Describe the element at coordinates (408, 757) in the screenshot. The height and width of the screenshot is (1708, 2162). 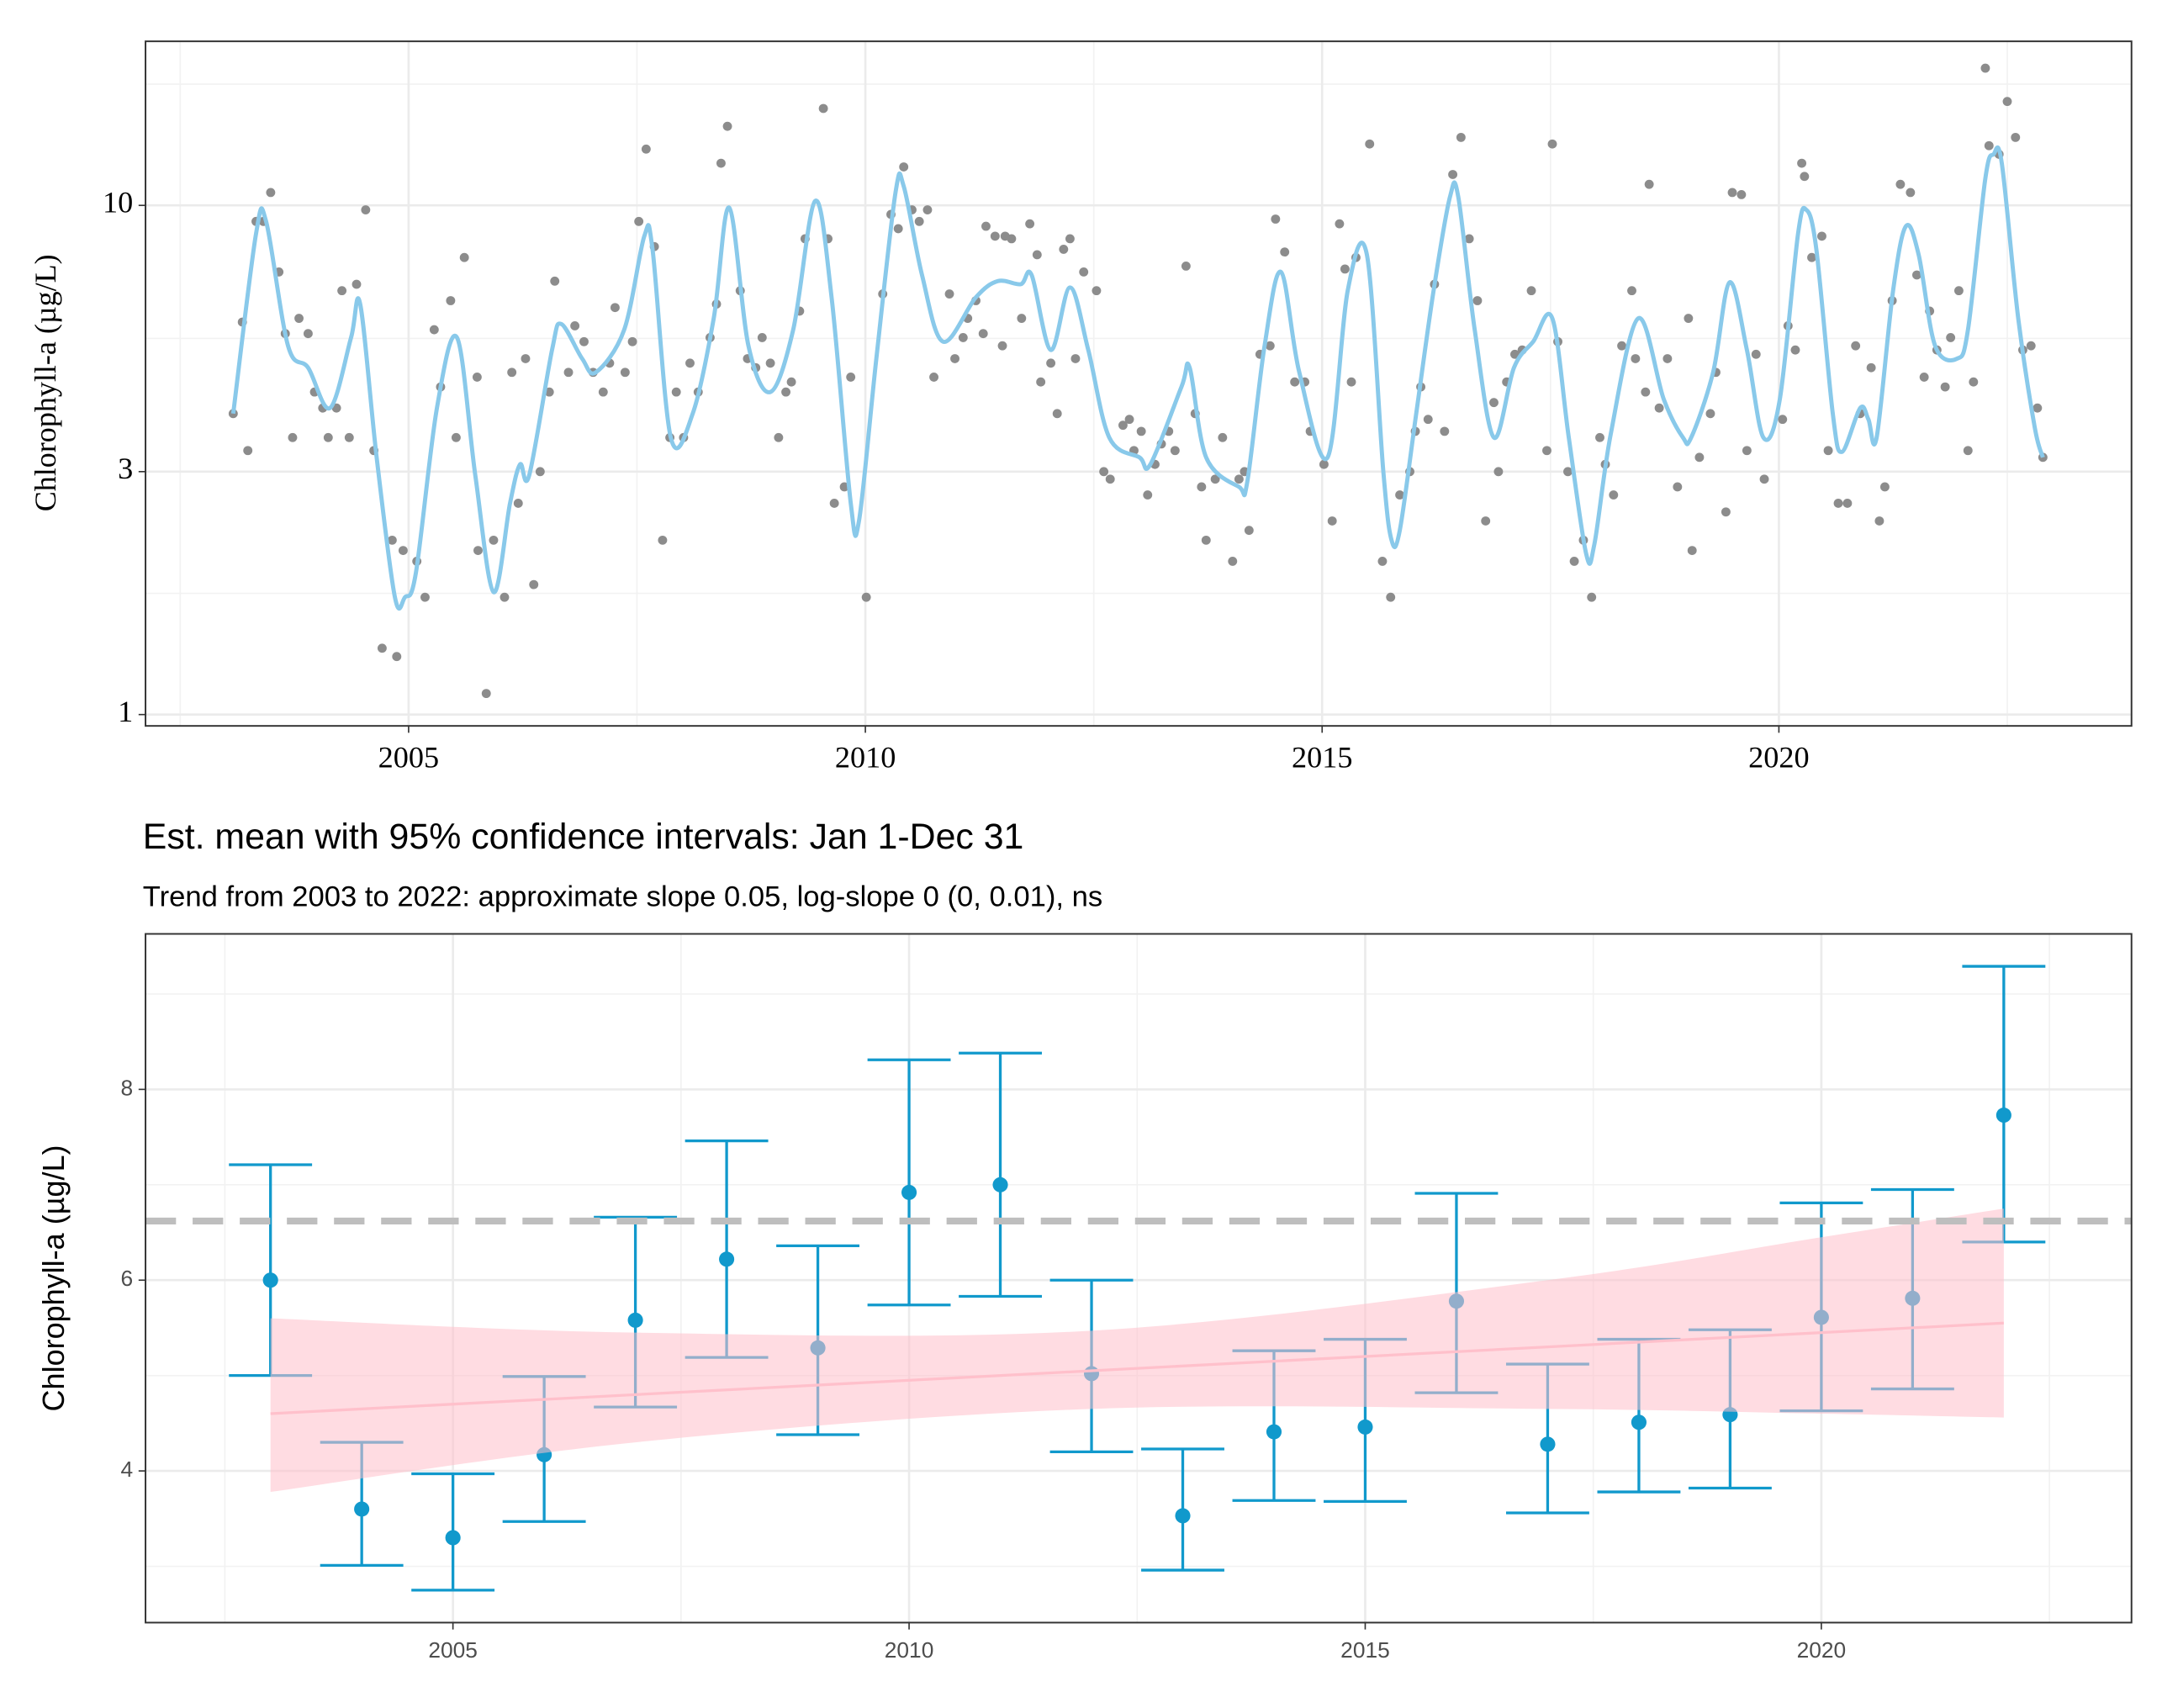
I see `x-tick-label: 2005` at that location.